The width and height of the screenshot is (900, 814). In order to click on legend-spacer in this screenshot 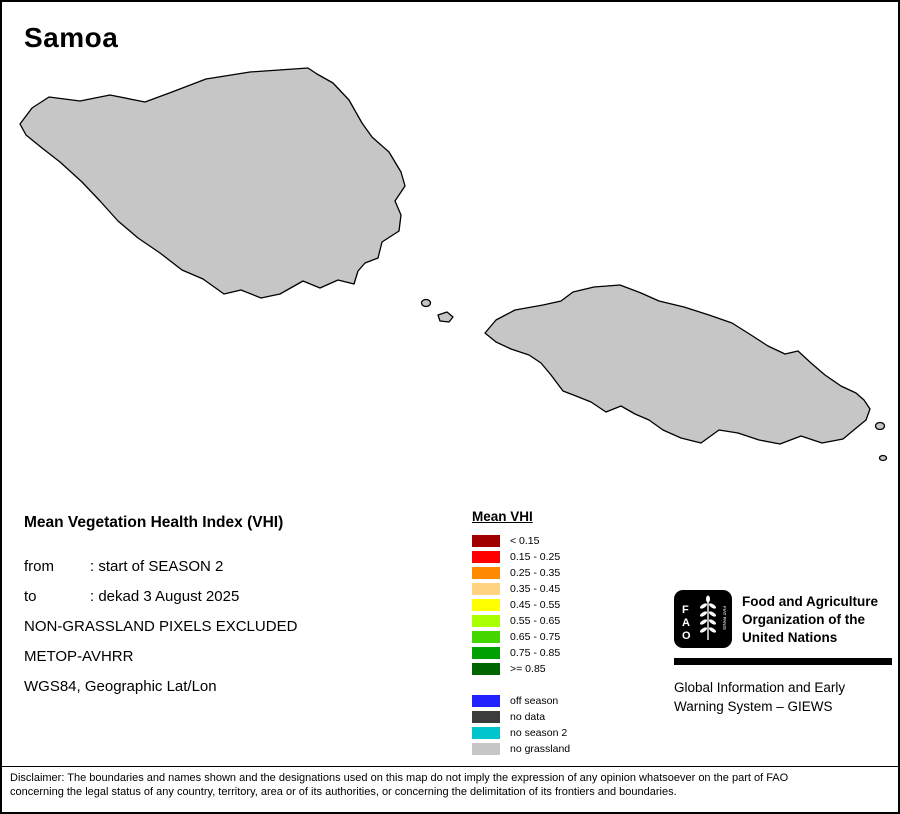, I will do `click(521, 685)`.